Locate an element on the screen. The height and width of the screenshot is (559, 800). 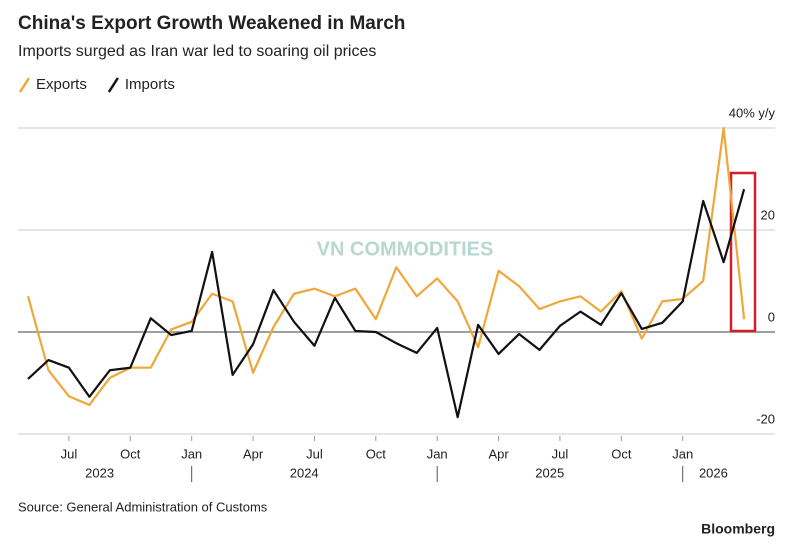
y-tick-label: 20 is located at coordinates (768, 214).